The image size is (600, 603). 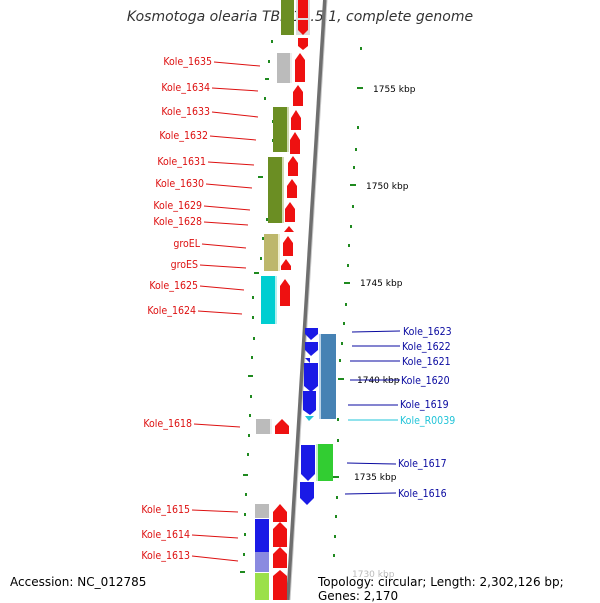 I want to click on gene-label: Kole_1622, so click(x=426, y=347).